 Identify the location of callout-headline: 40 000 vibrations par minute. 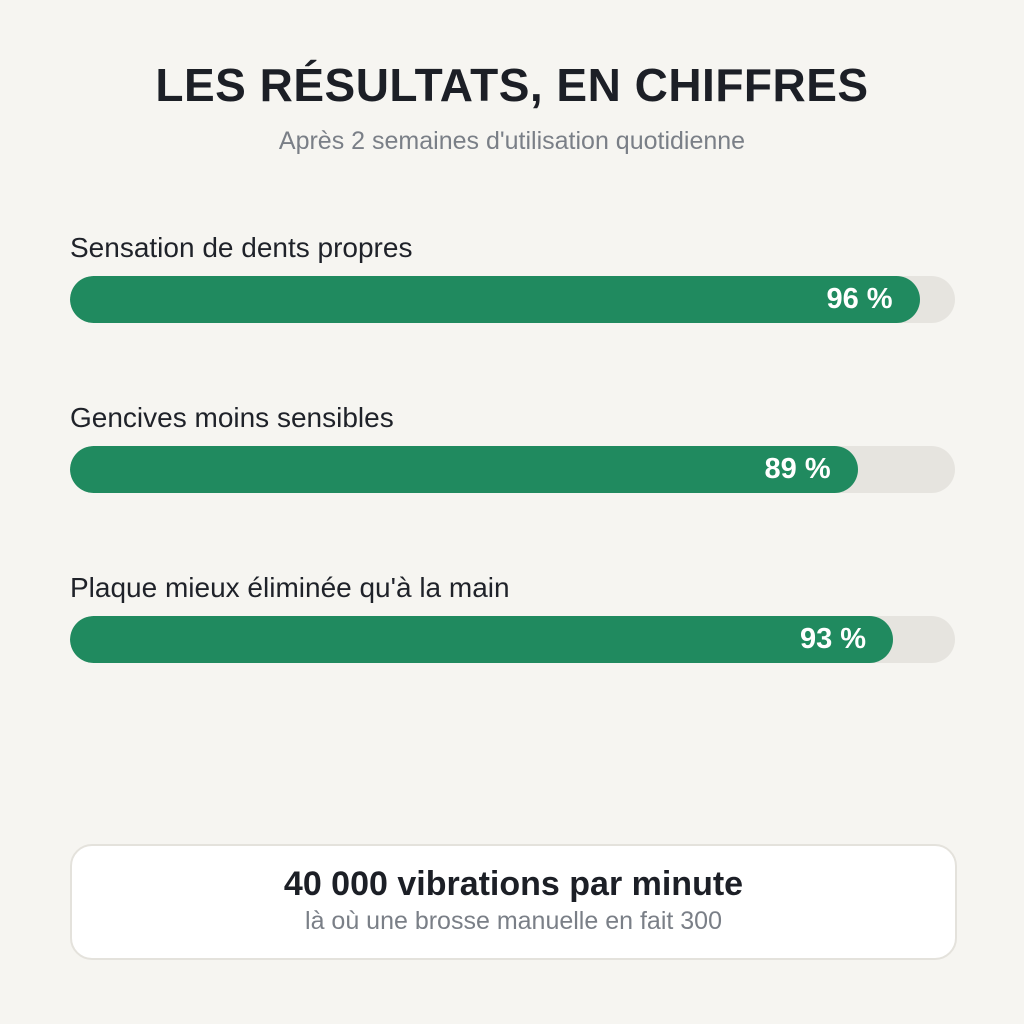
(513, 884).